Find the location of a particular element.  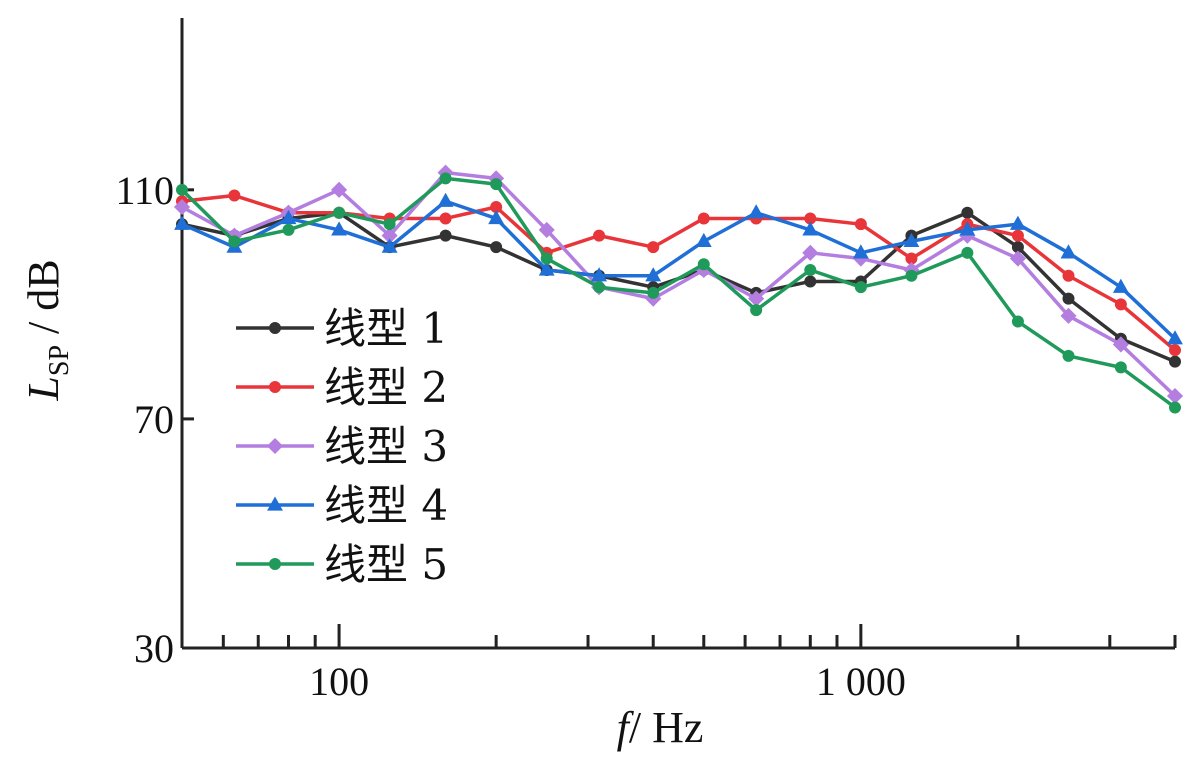

legend-item: 线型 1 is located at coordinates (342, 328).